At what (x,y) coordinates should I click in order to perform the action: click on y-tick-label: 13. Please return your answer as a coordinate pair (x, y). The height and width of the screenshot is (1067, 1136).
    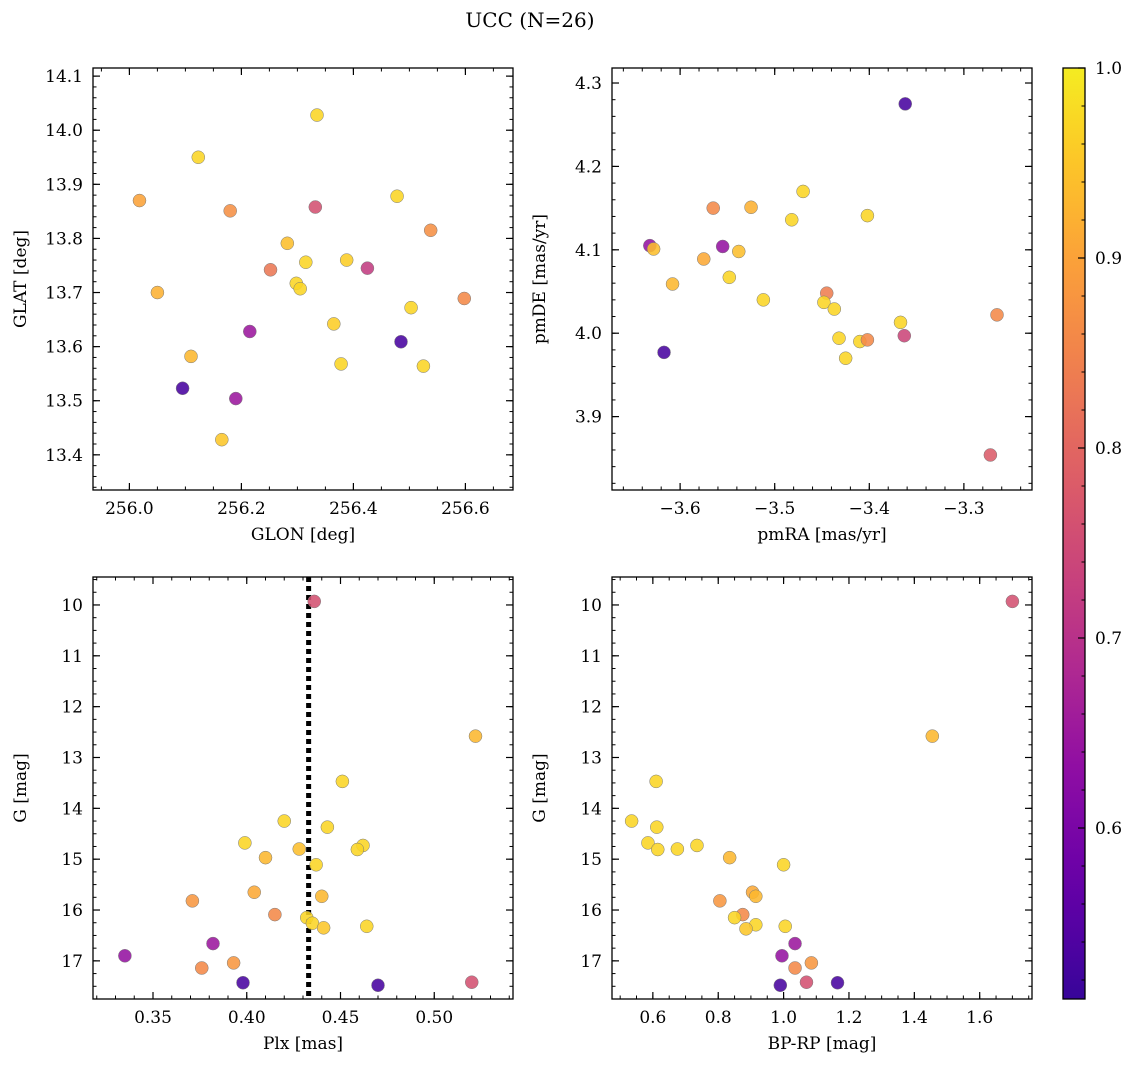
    Looking at the image, I should click on (72, 758).